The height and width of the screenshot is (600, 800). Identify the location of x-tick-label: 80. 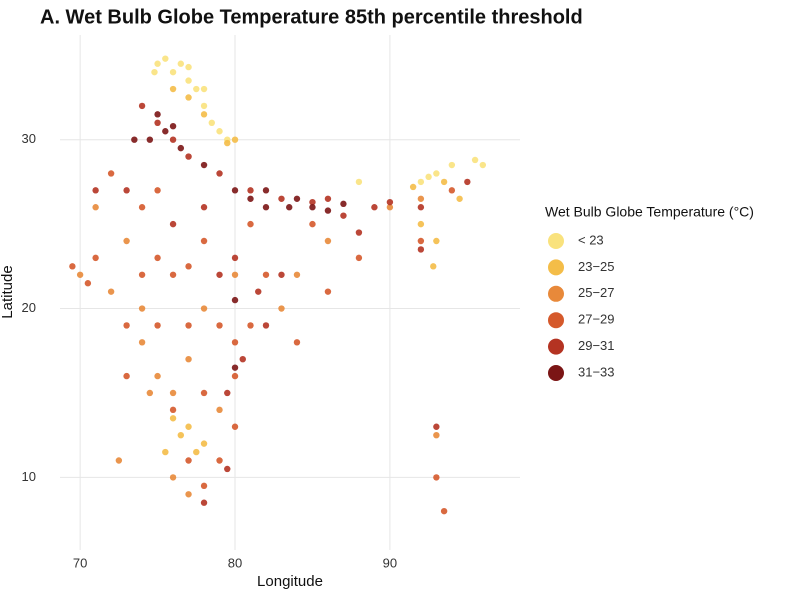
(235, 562).